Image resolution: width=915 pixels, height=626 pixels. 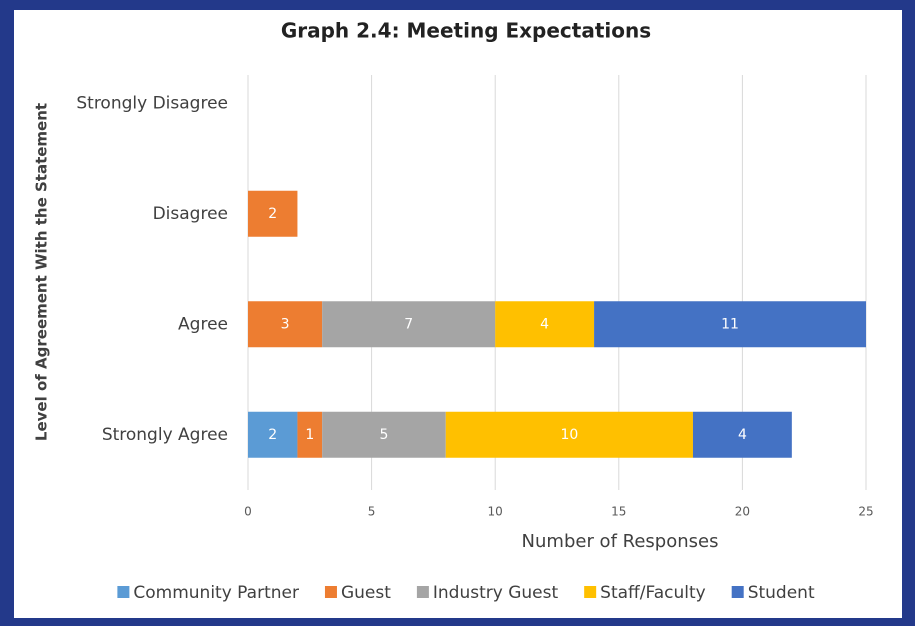 I want to click on legend-label: Industry Guest, so click(x=496, y=593).